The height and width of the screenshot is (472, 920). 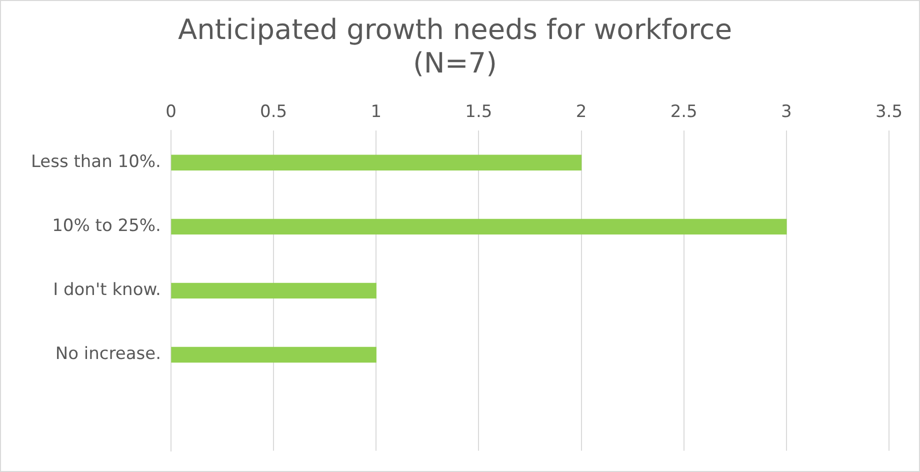 I want to click on x-tick-label: 0.5, so click(x=274, y=112).